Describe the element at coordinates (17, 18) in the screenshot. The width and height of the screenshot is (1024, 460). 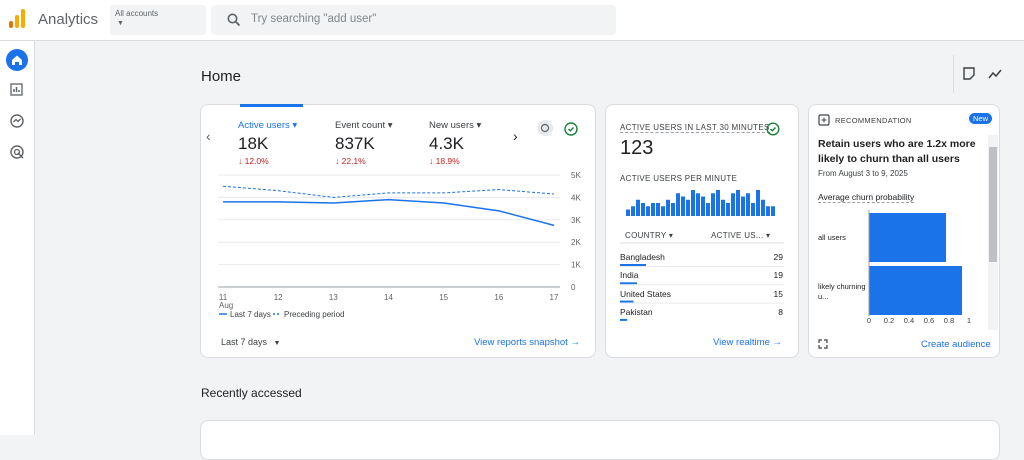
I see `logo` at that location.